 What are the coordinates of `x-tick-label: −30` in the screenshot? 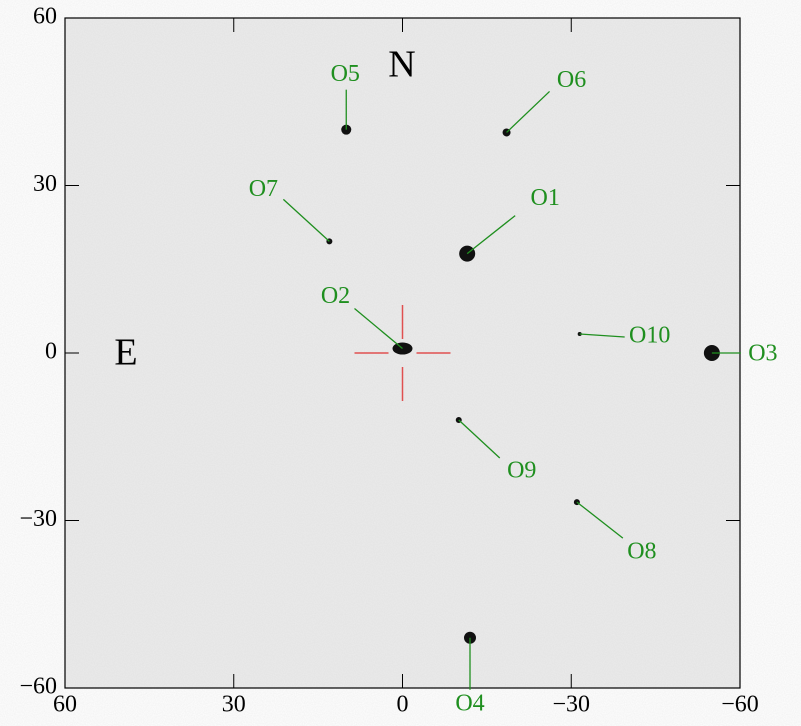 It's located at (571, 705).